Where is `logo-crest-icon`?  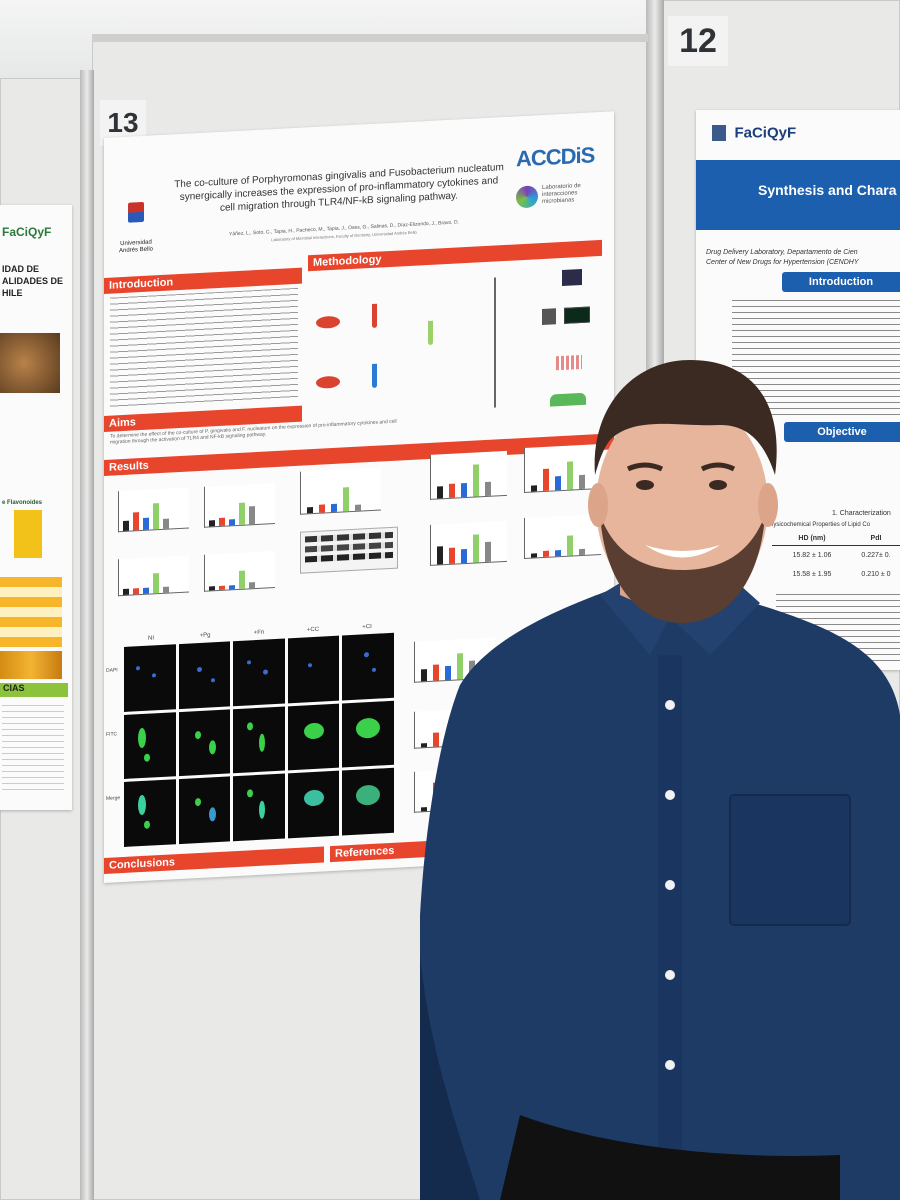
logo-crest-icon is located at coordinates (719, 132).